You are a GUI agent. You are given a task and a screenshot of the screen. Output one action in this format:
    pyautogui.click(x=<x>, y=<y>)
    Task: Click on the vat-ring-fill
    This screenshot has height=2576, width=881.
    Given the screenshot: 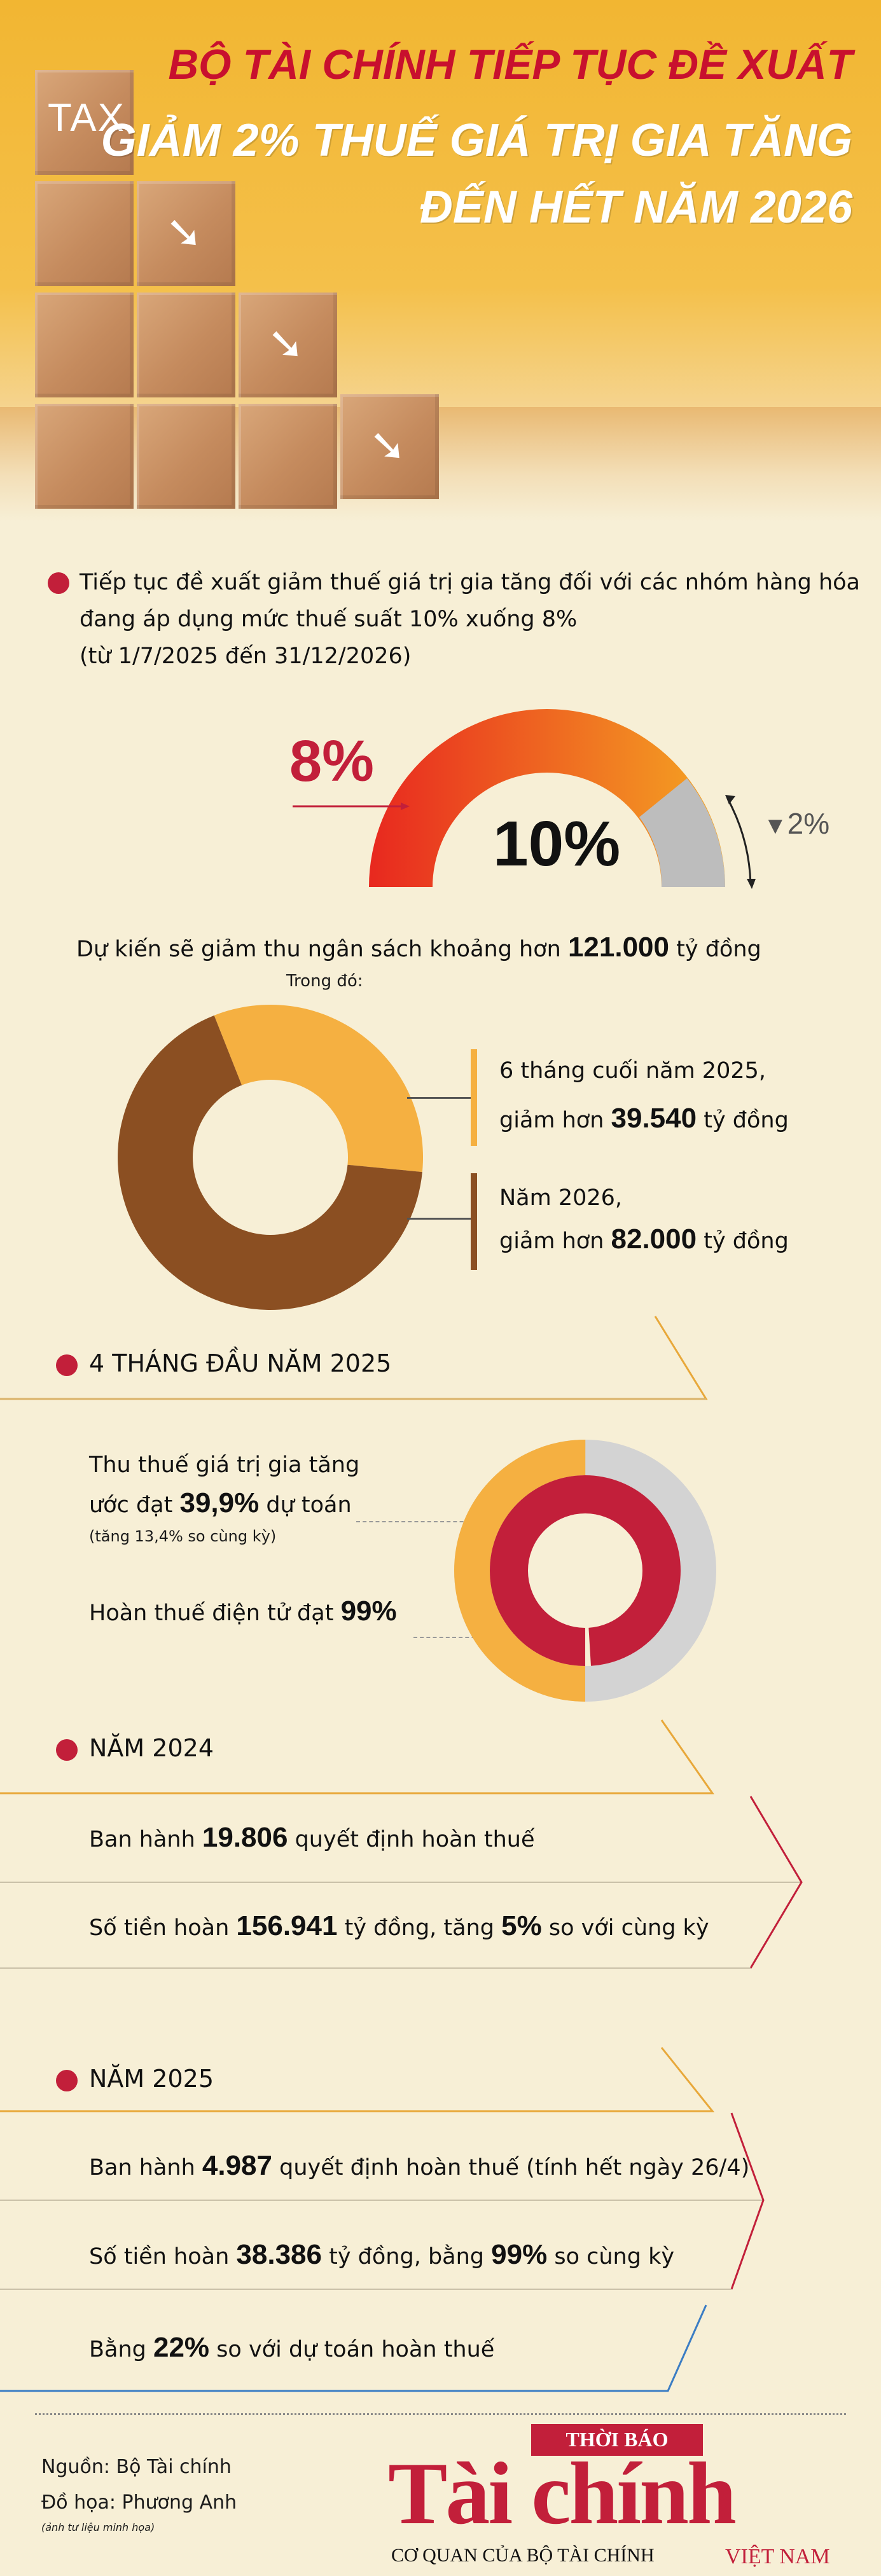 What is the action you would take?
    pyautogui.click(x=585, y=1571)
    